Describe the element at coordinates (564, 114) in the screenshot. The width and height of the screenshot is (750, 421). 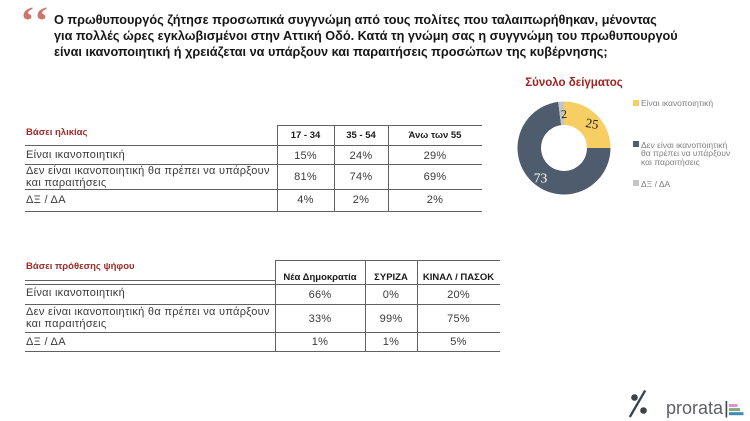
I see `svg-text: 2` at that location.